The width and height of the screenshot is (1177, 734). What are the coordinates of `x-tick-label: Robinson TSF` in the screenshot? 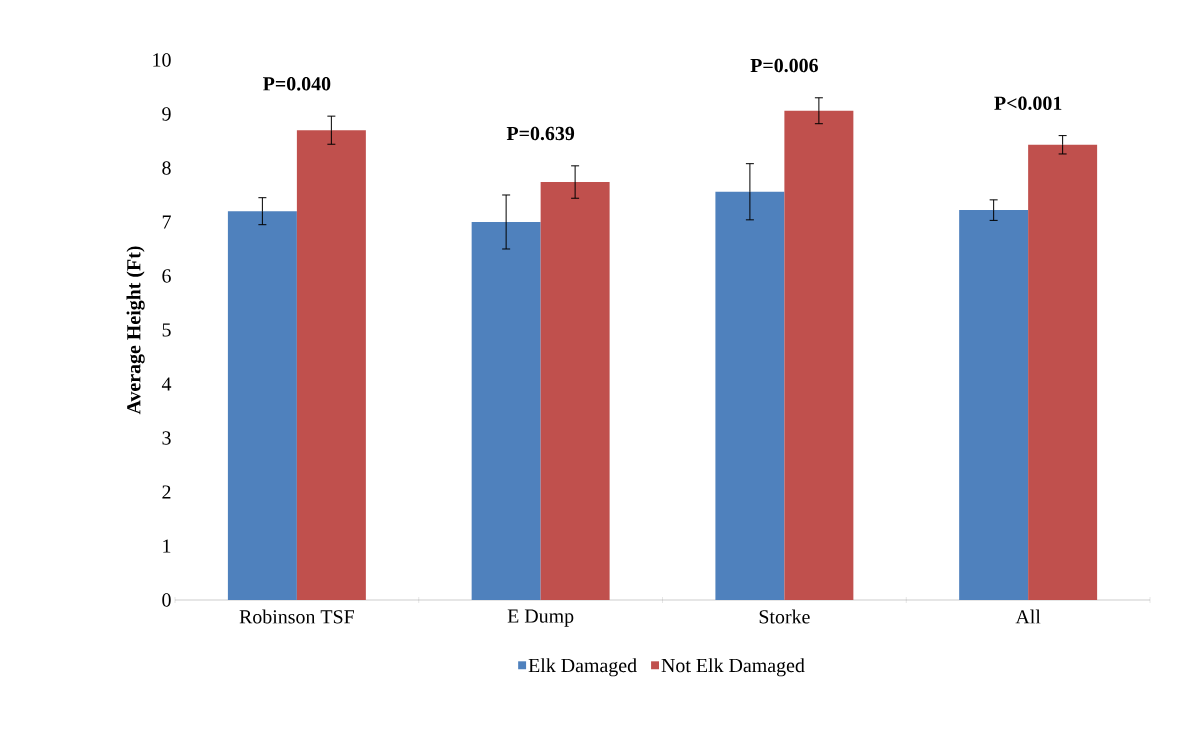 It's located at (296, 616).